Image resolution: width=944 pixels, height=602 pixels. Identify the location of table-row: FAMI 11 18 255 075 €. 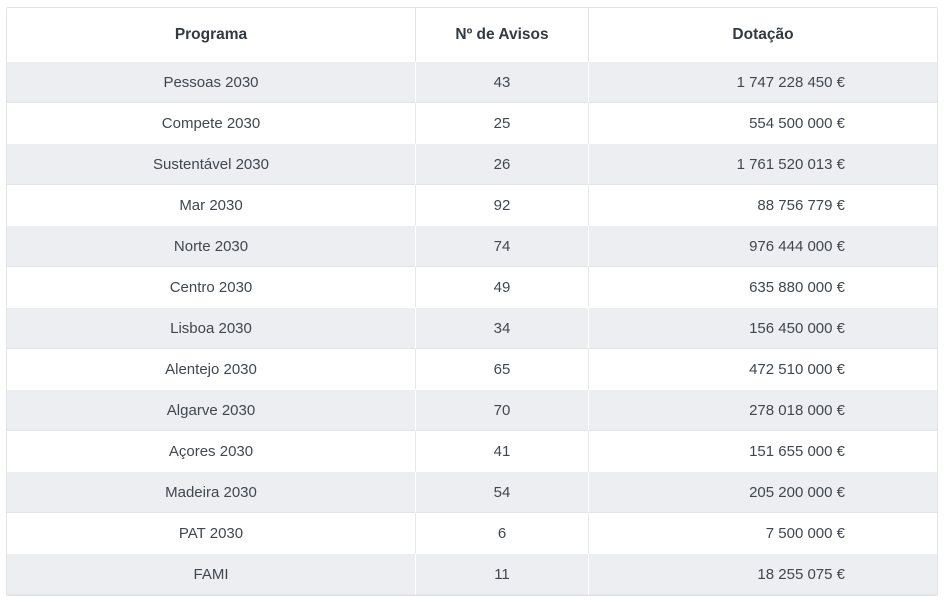
(472, 574).